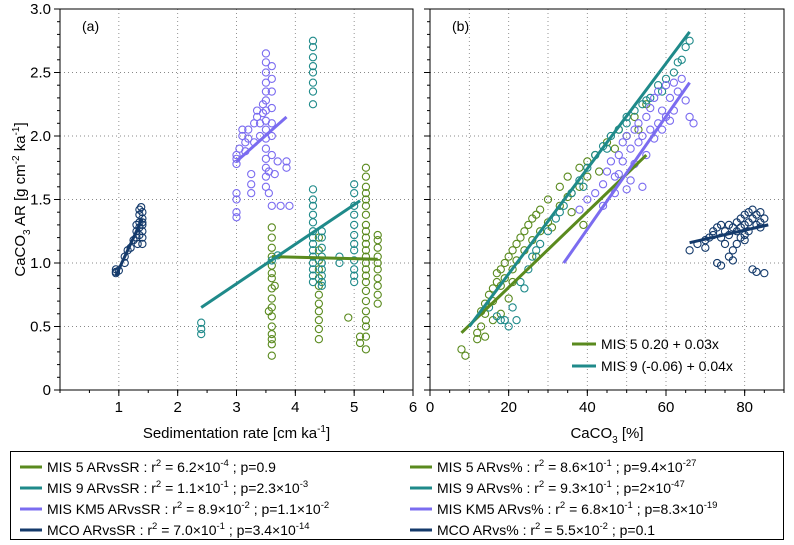 This screenshot has width=794, height=545. I want to click on x-tick-label: 0, so click(430, 407).